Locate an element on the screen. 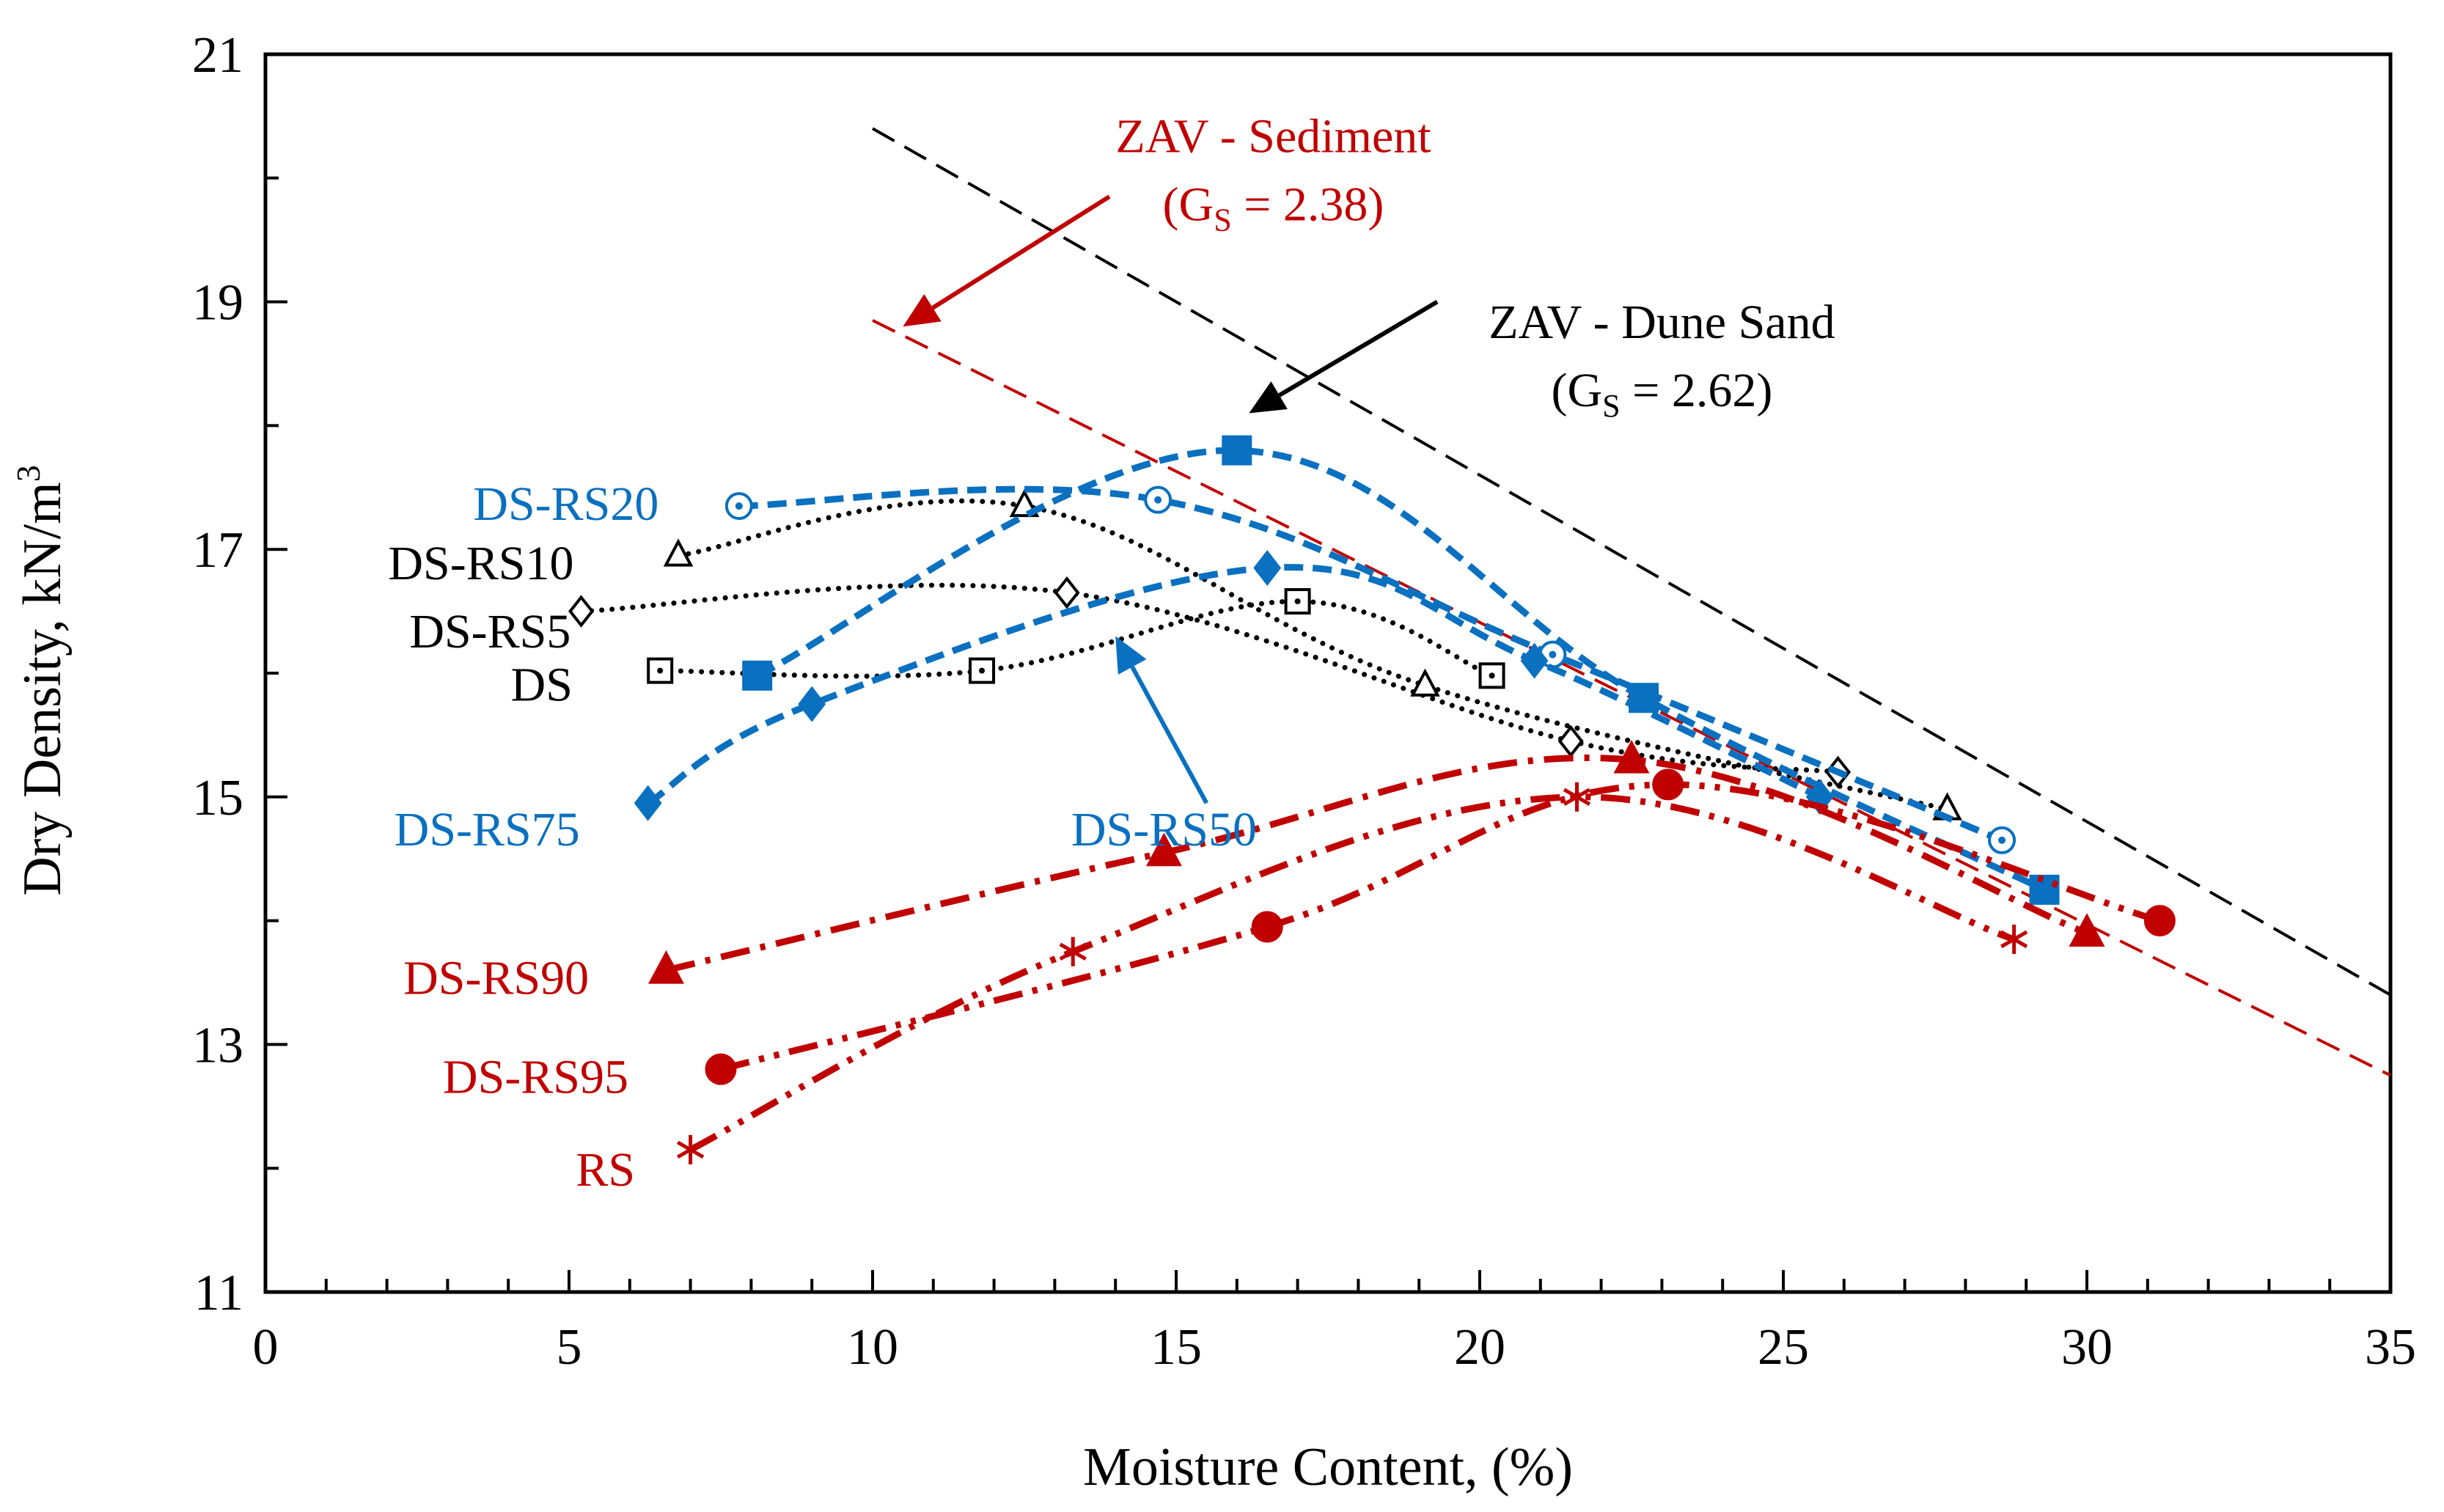  x-tick-label: 35 is located at coordinates (2390, 1347).